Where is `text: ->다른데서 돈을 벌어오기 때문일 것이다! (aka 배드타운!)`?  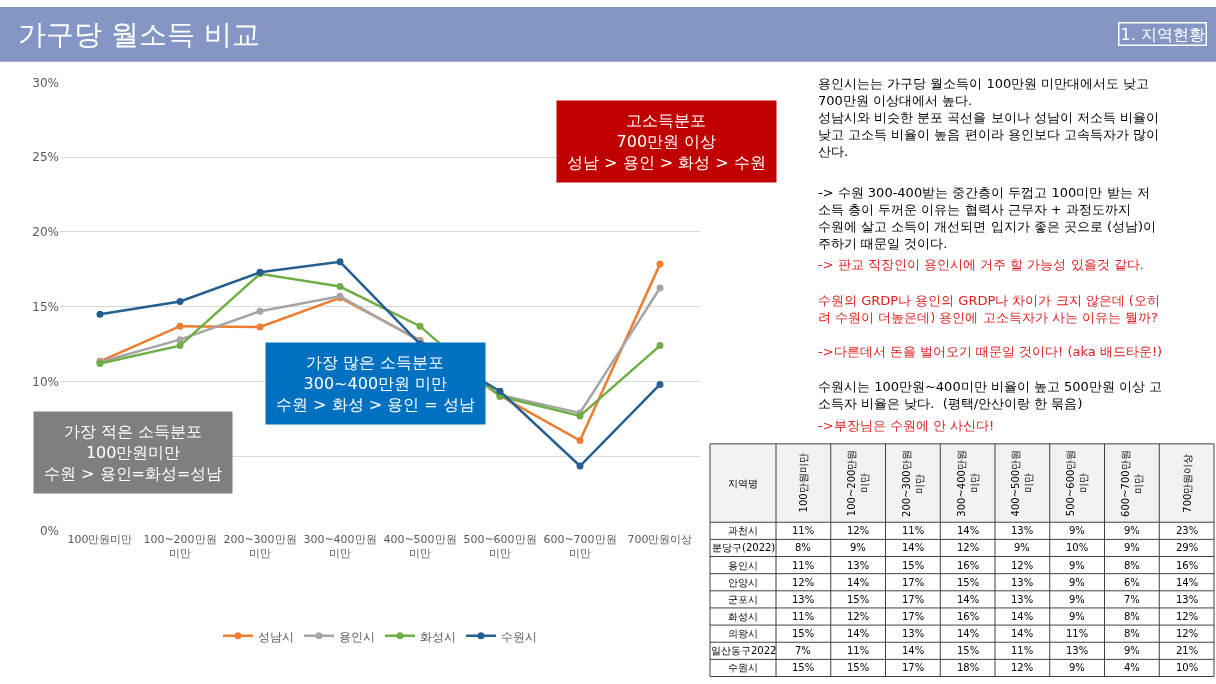 text: ->다른데서 돈을 벌어오기 때문일 것이다! (aka 배드타운!) is located at coordinates (990, 351).